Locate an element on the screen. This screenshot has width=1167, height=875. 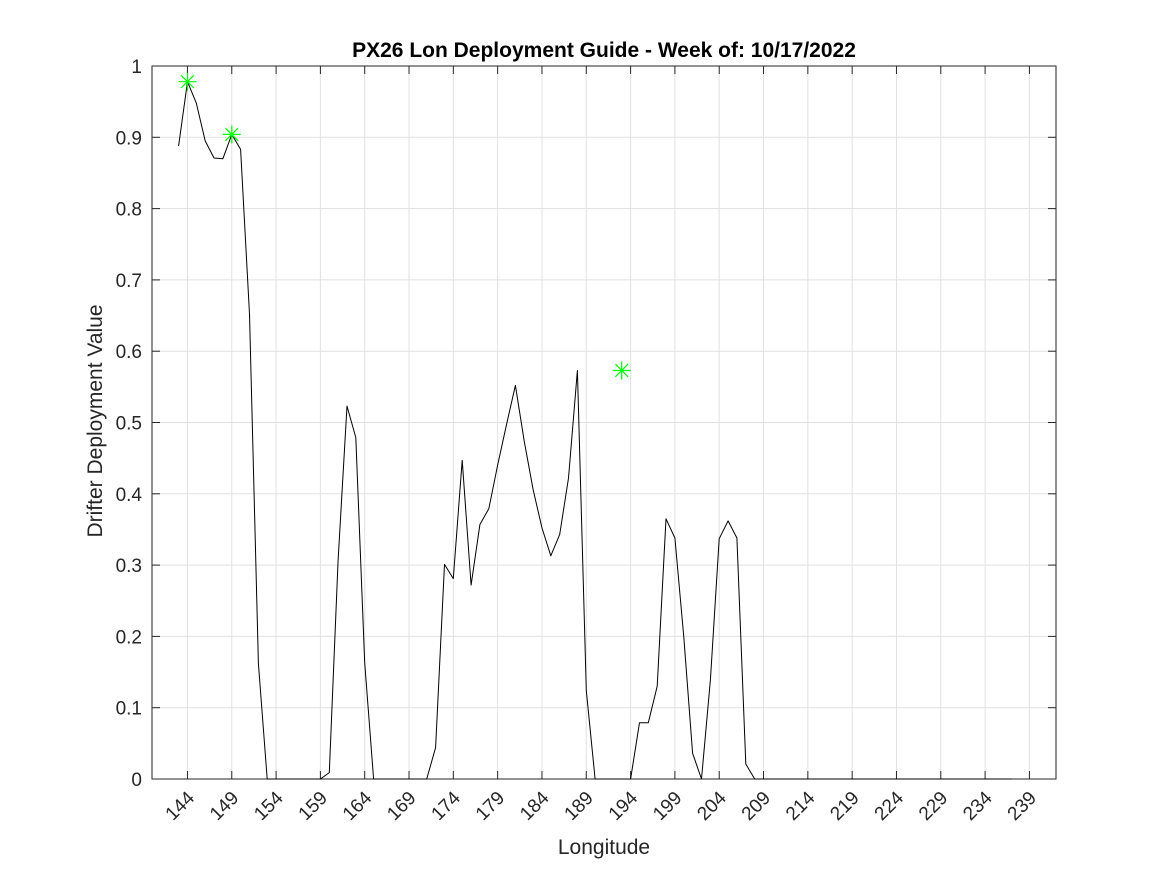
y-tick-label: 0.3 is located at coordinates (129, 566).